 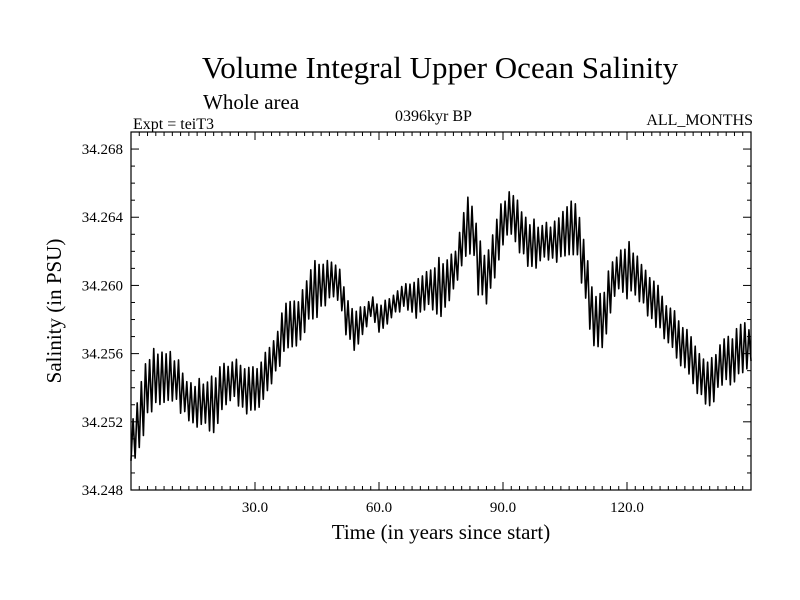 What do you see at coordinates (379, 508) in the screenshot?
I see `x-tick-label: 60.0` at bounding box center [379, 508].